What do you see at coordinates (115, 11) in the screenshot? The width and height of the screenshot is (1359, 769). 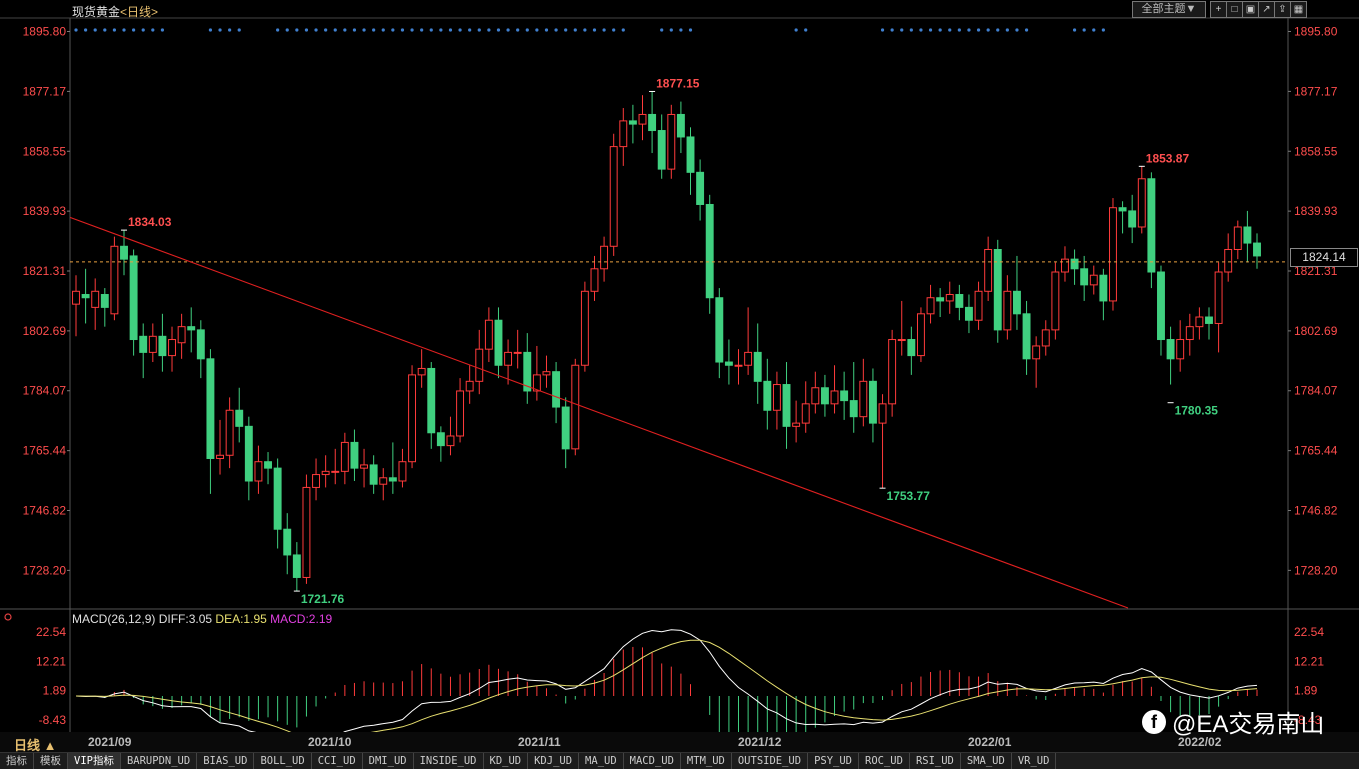 I see `instrument-title: 现货黄金<日线>` at bounding box center [115, 11].